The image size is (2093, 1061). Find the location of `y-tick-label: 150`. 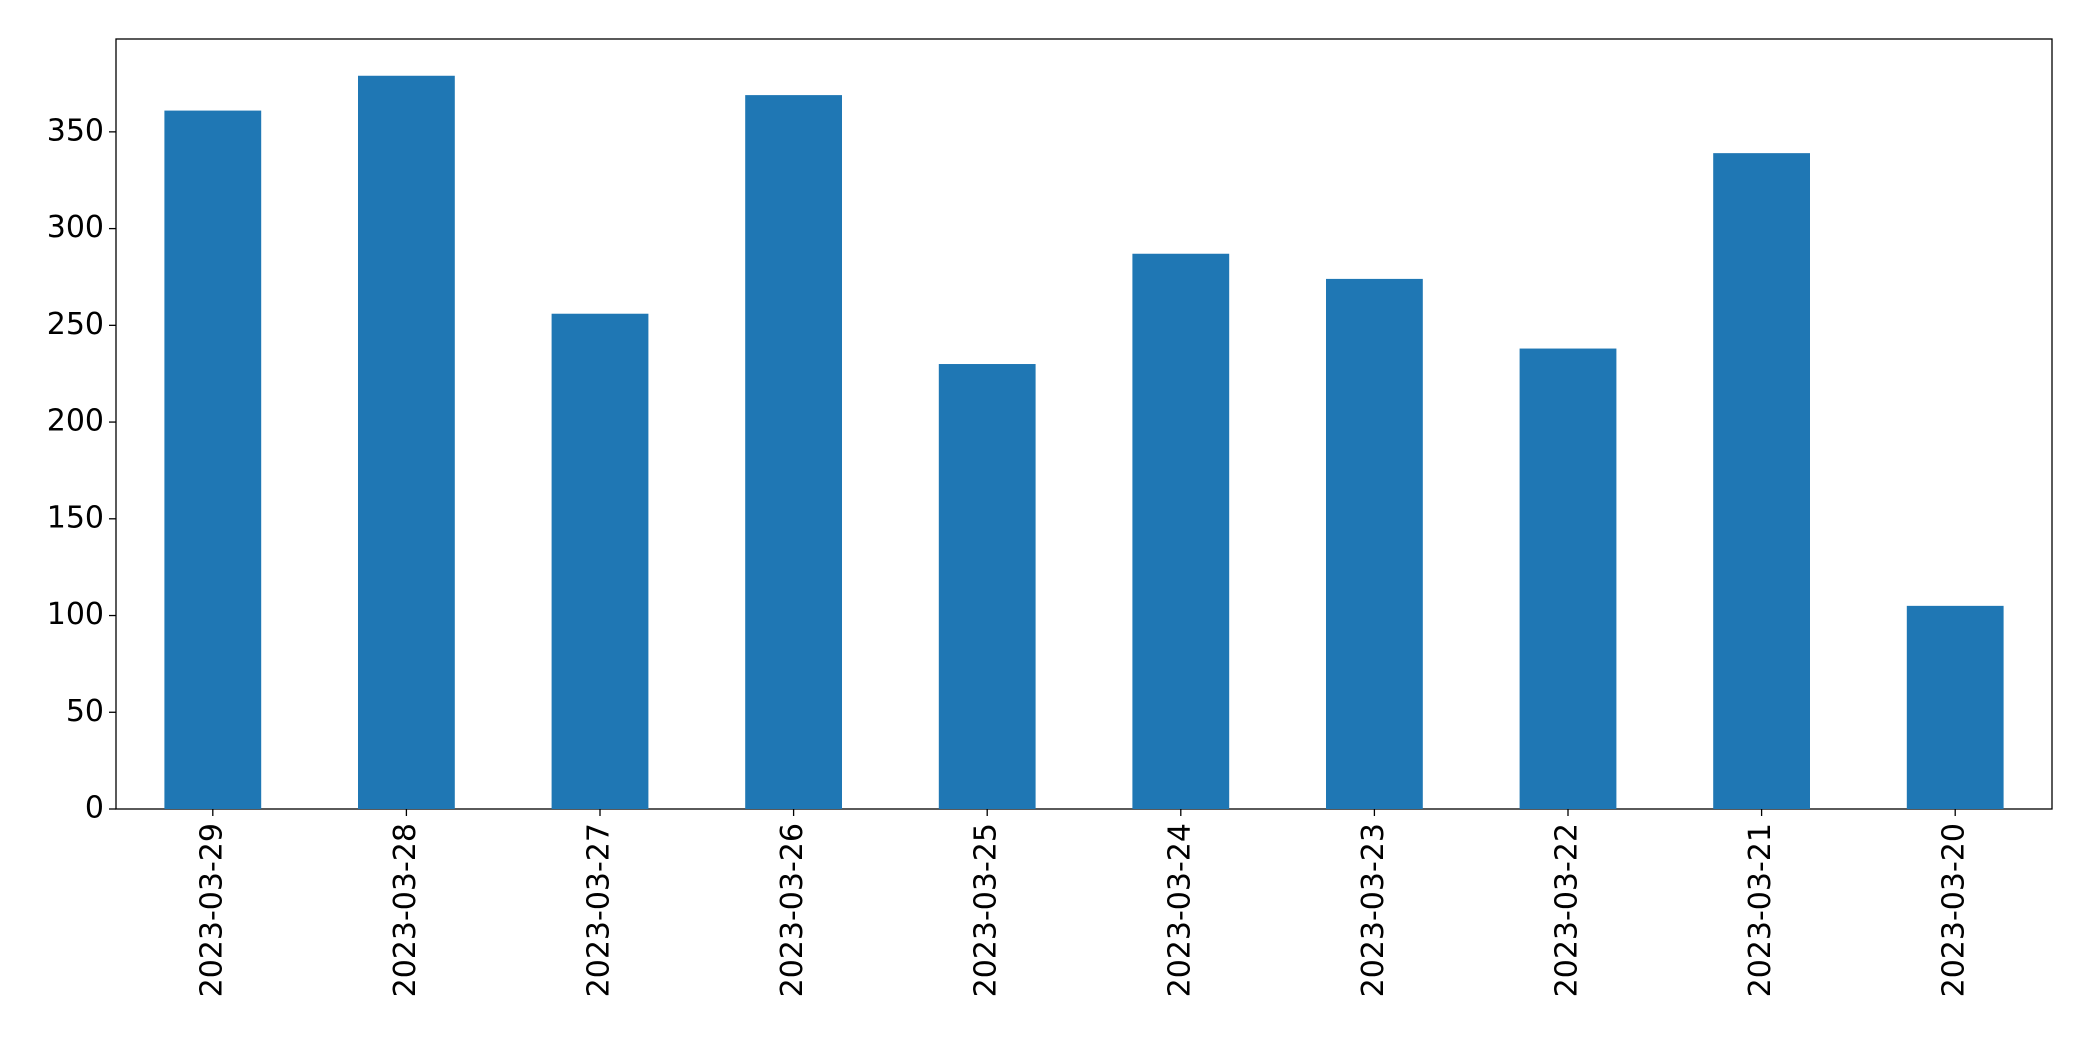

y-tick-label: 150 is located at coordinates (75, 517).